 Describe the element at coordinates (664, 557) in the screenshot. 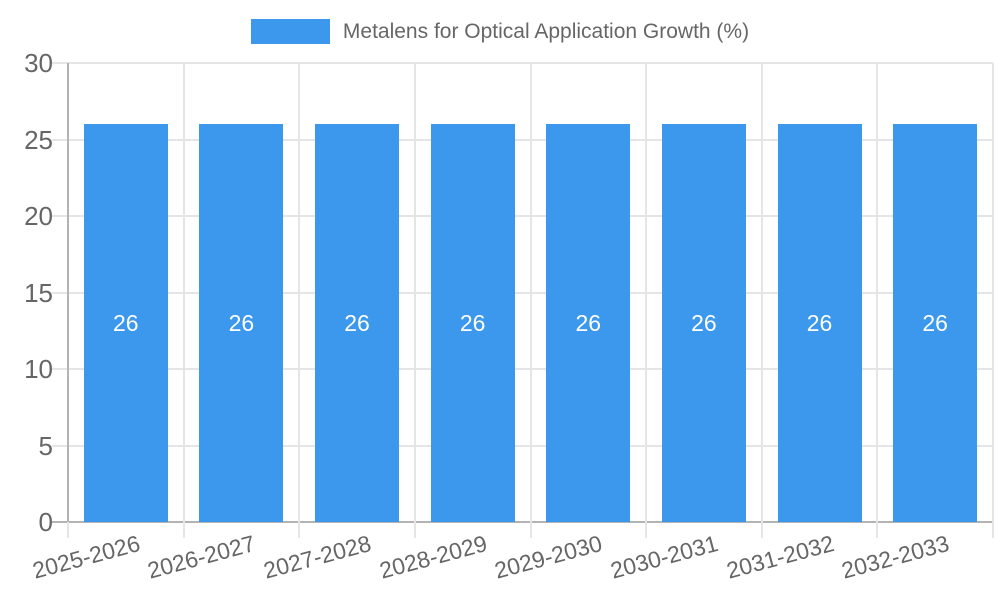

I see `x-tick-label: 2030-2031` at that location.